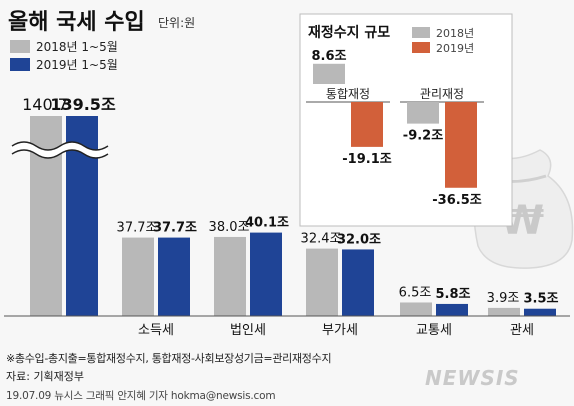  Describe the element at coordinates (453, 294) in the screenshot. I see `data-label-2019-4: 5.8조` at that location.